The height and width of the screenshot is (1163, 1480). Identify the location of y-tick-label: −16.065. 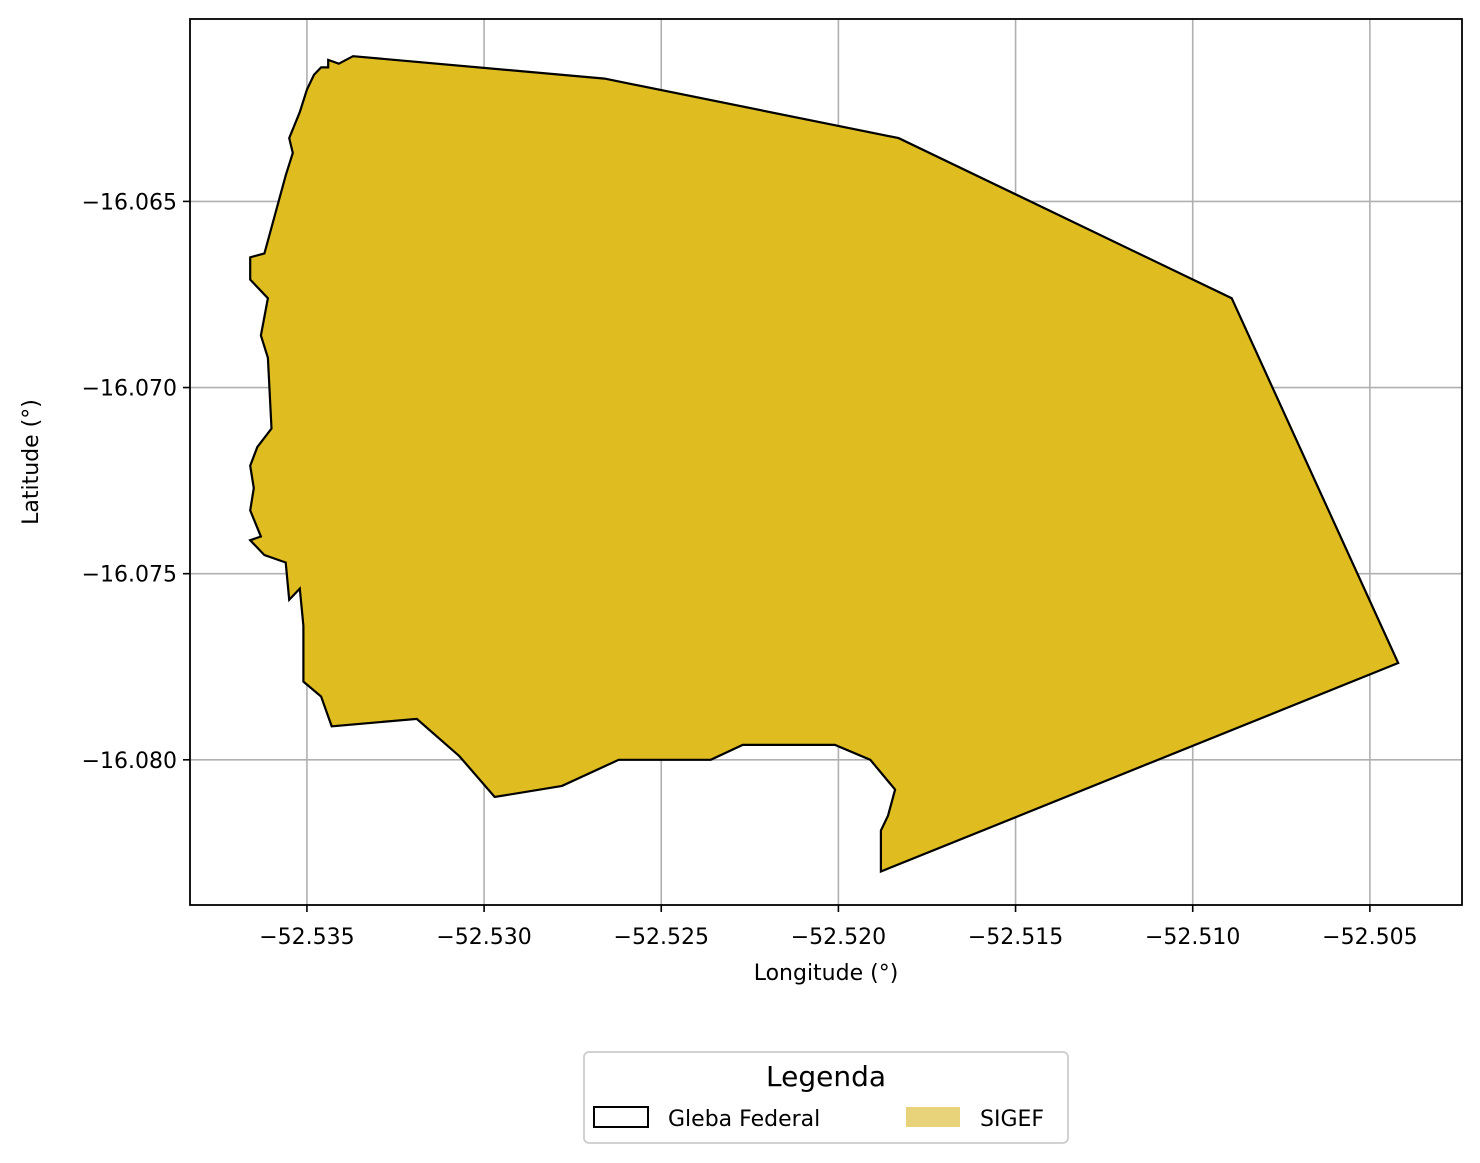
(129, 202).